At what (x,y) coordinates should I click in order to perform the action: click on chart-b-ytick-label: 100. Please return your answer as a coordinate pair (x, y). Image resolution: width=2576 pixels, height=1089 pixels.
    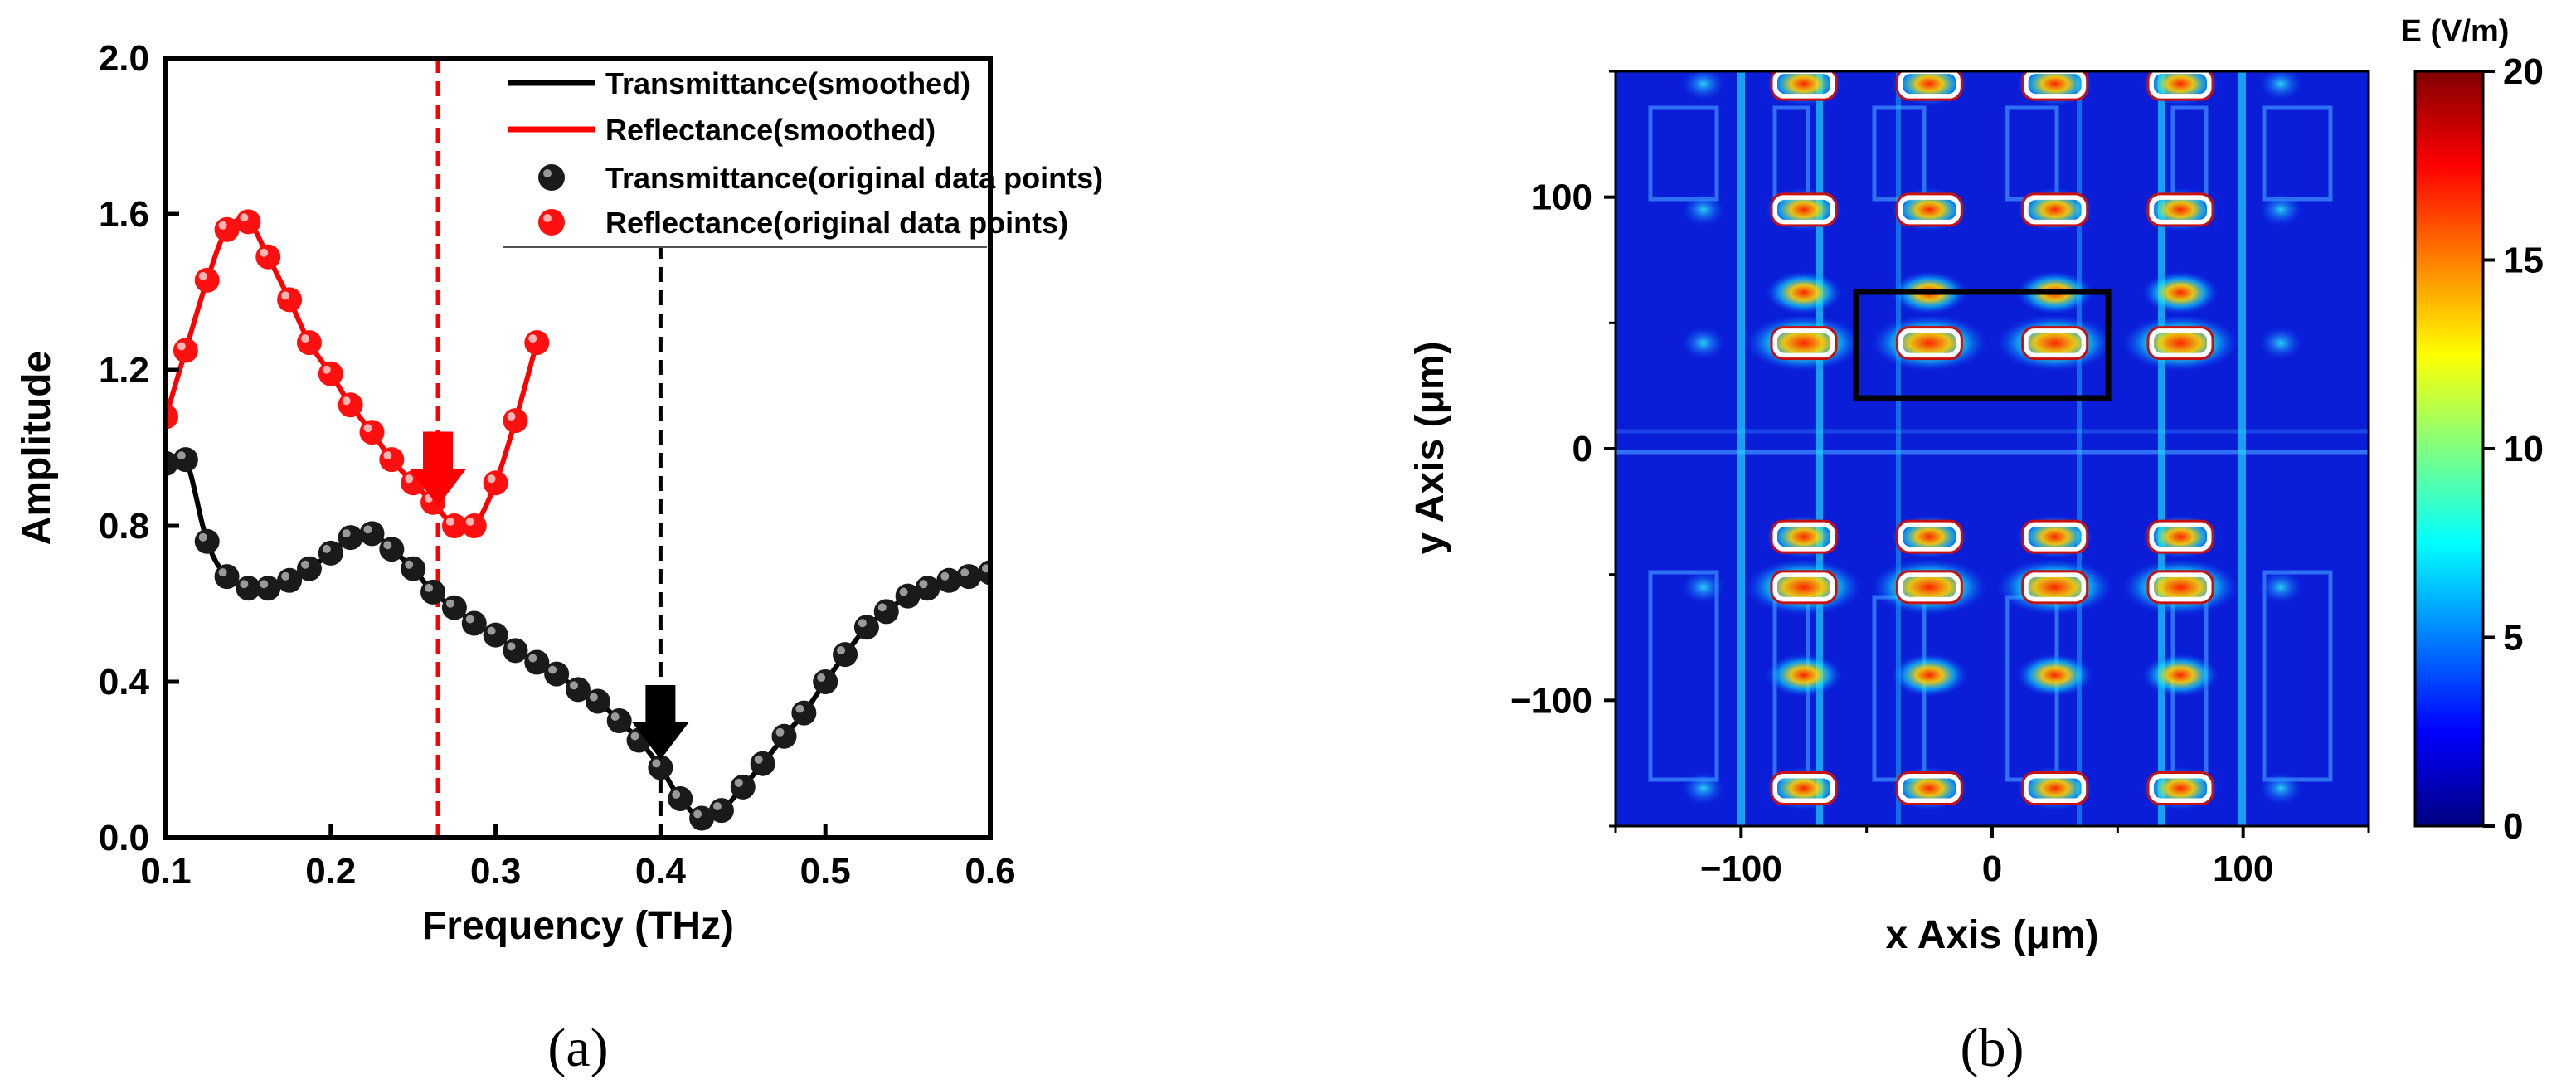
    Looking at the image, I should click on (1562, 197).